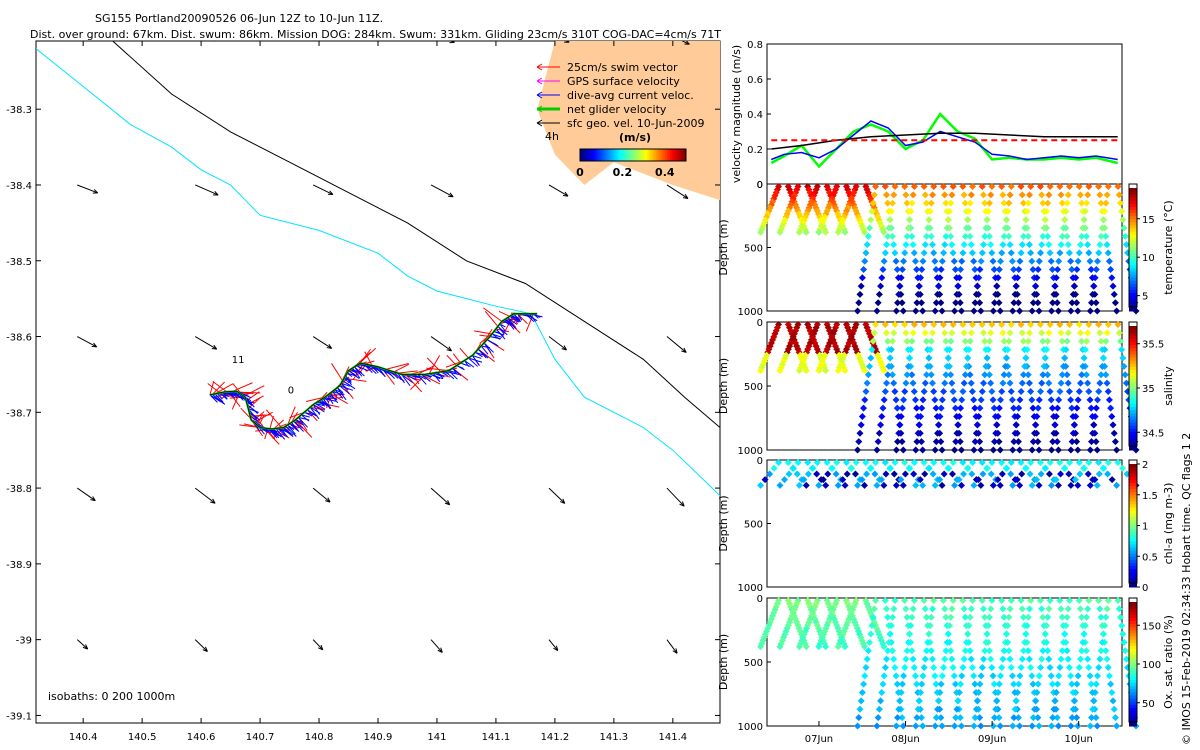 The height and width of the screenshot is (750, 1200). What do you see at coordinates (378, 737) in the screenshot?
I see `map-xtick-label: 140.9` at bounding box center [378, 737].